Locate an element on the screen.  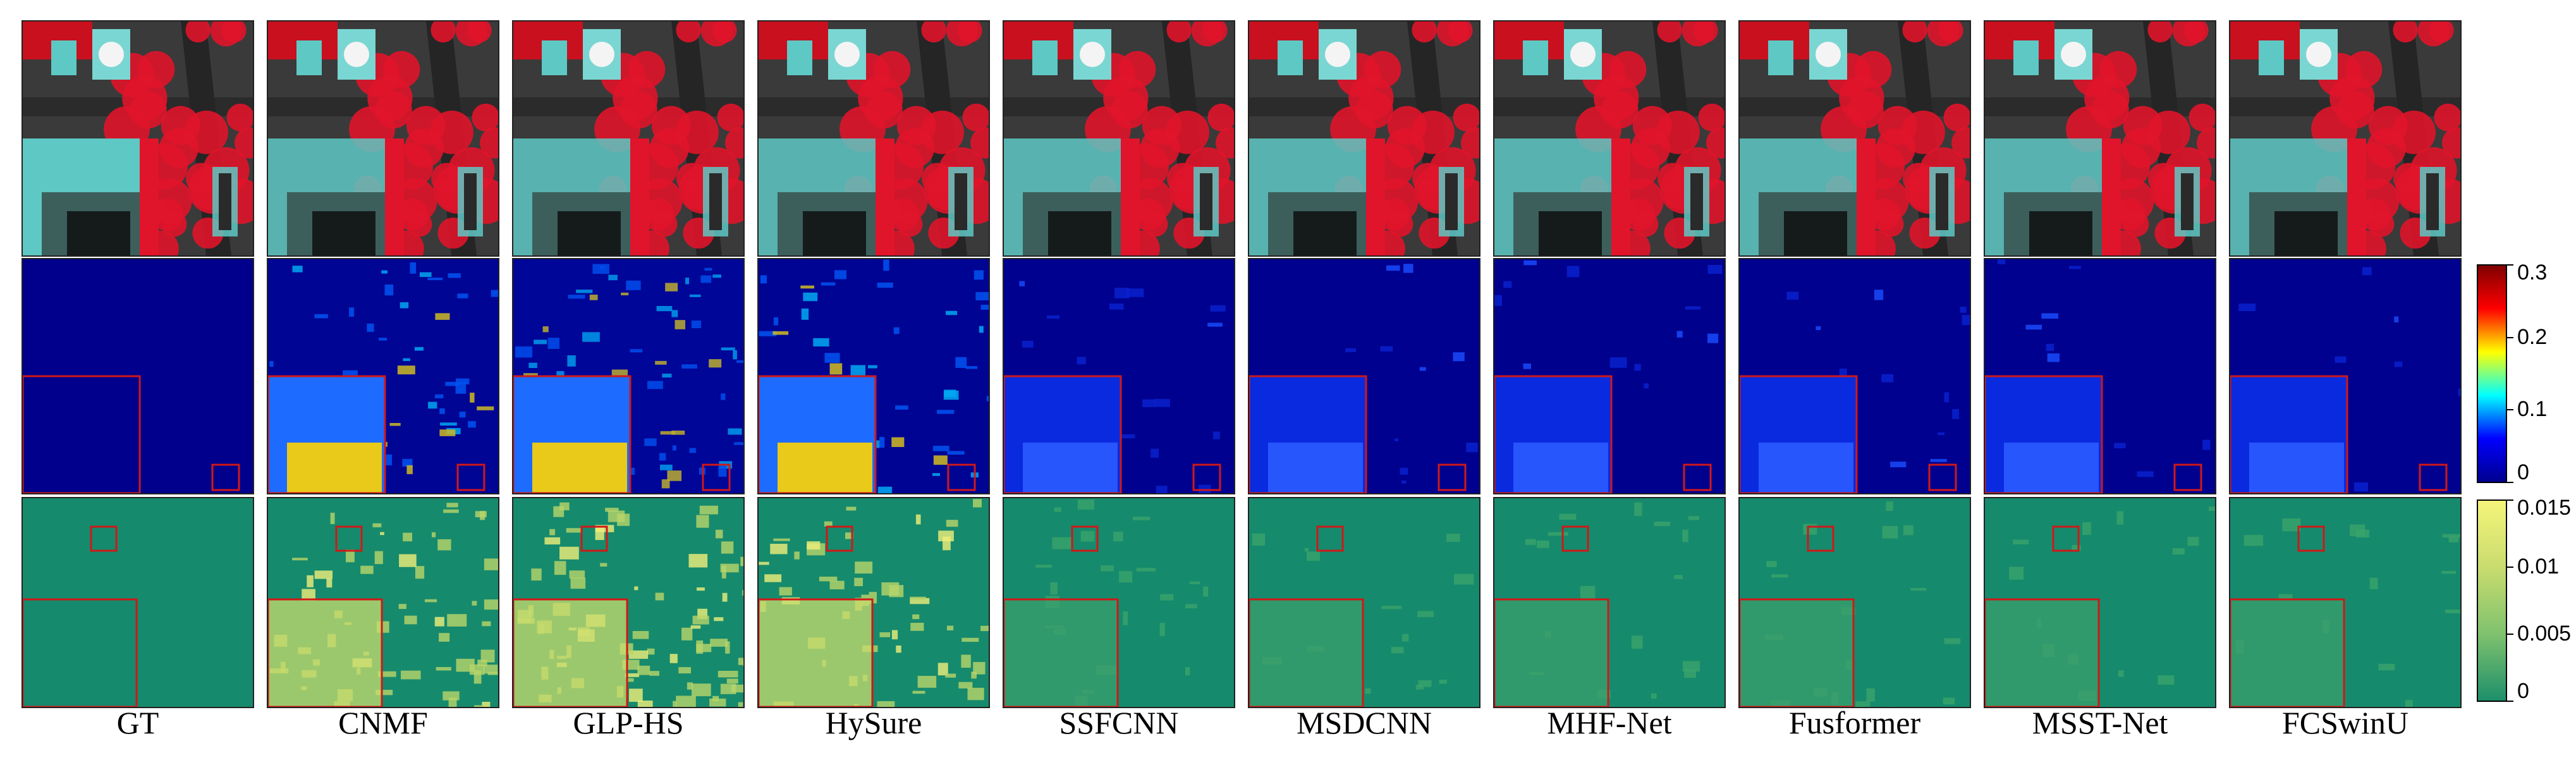
sam-colorbar-tick-label: 0.015 is located at coordinates (2544, 508).